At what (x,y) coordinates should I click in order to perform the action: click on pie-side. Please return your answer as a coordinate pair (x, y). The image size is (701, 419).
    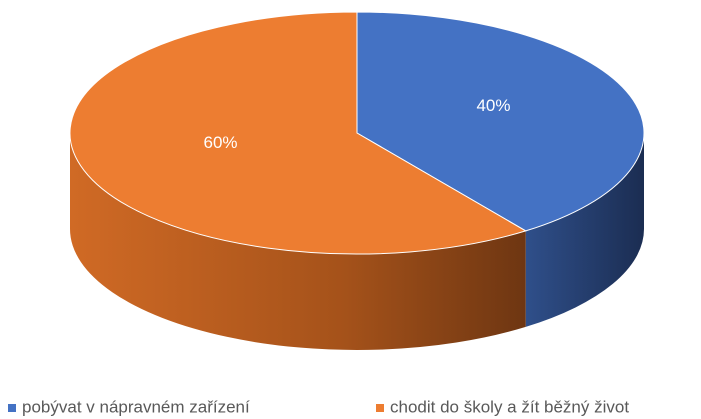
    Looking at the image, I should click on (584, 230).